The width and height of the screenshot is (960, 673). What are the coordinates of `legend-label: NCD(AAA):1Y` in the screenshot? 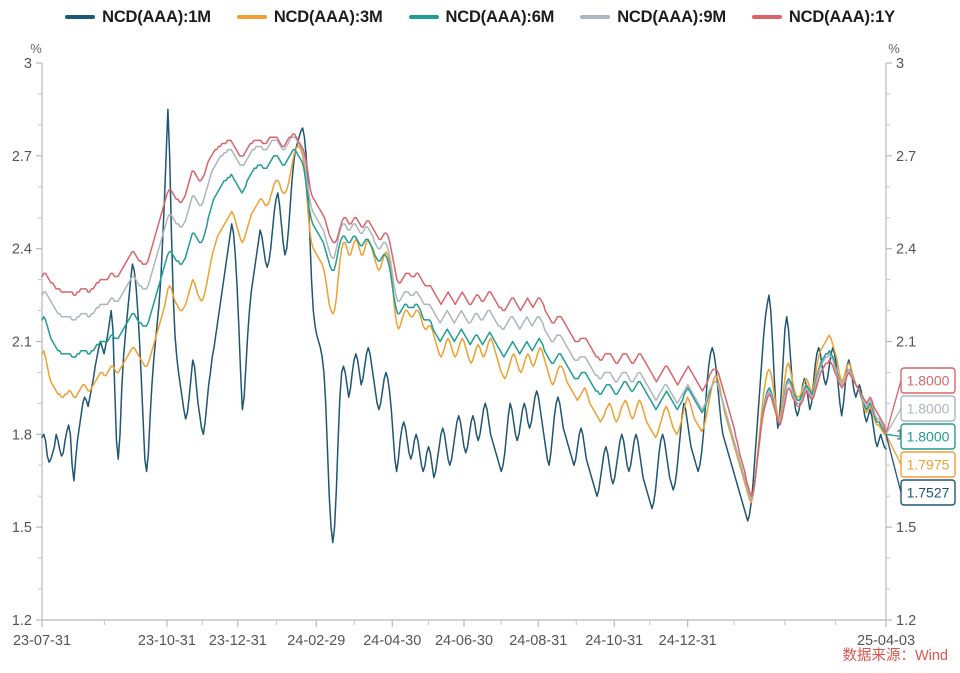 It's located at (841, 16).